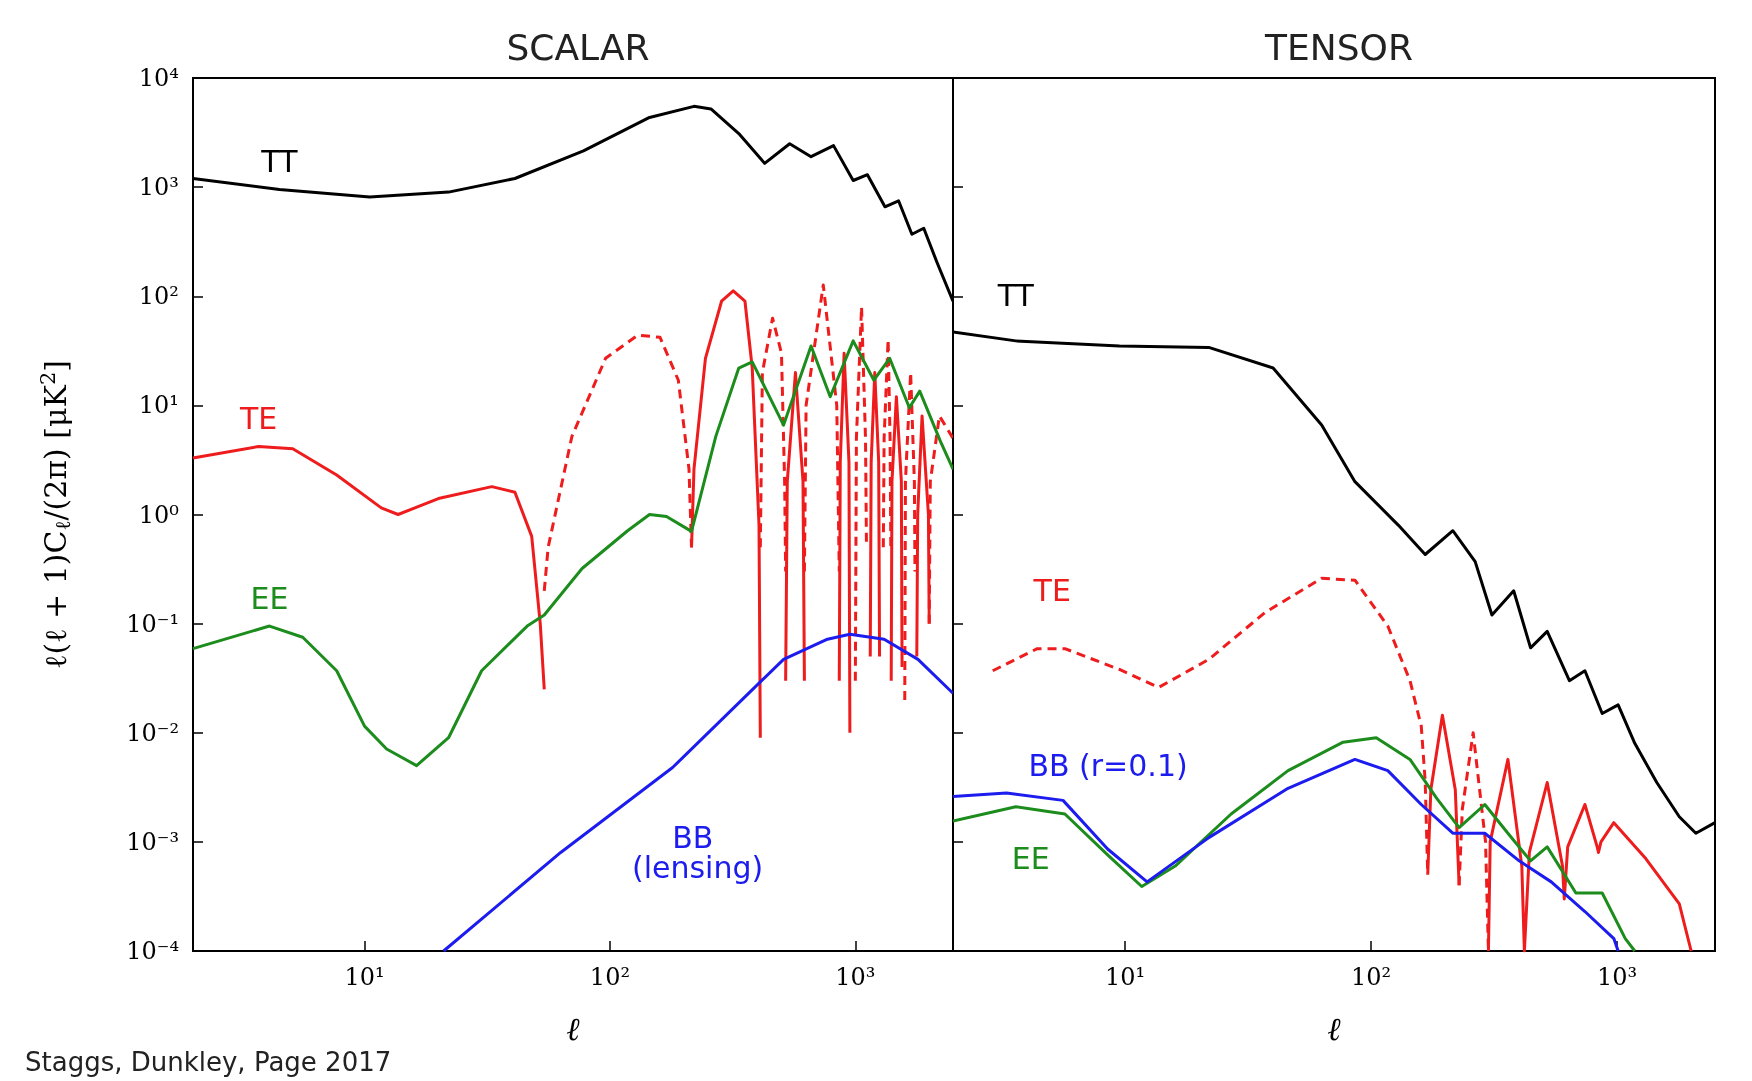  Describe the element at coordinates (55, 514) in the screenshot. I see `y-axis-title: ℓ(ℓ + 1)Cℓ/(2π) [μK2]` at that location.